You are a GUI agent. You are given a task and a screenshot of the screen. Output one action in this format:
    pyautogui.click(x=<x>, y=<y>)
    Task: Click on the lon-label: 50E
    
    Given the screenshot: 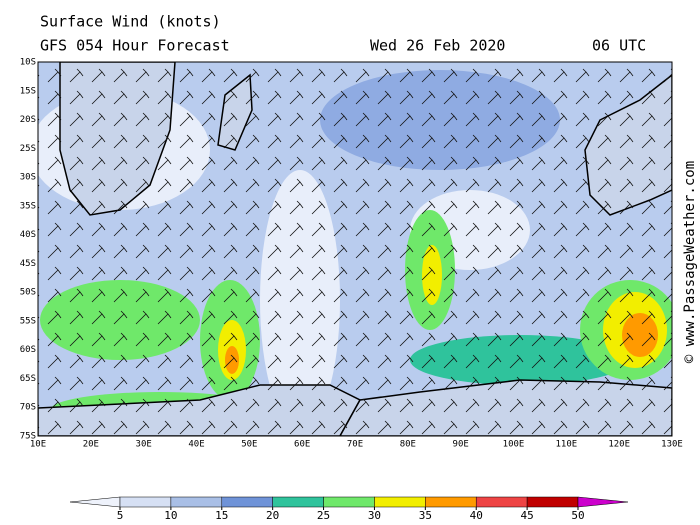 What is the action you would take?
    pyautogui.click(x=249, y=445)
    